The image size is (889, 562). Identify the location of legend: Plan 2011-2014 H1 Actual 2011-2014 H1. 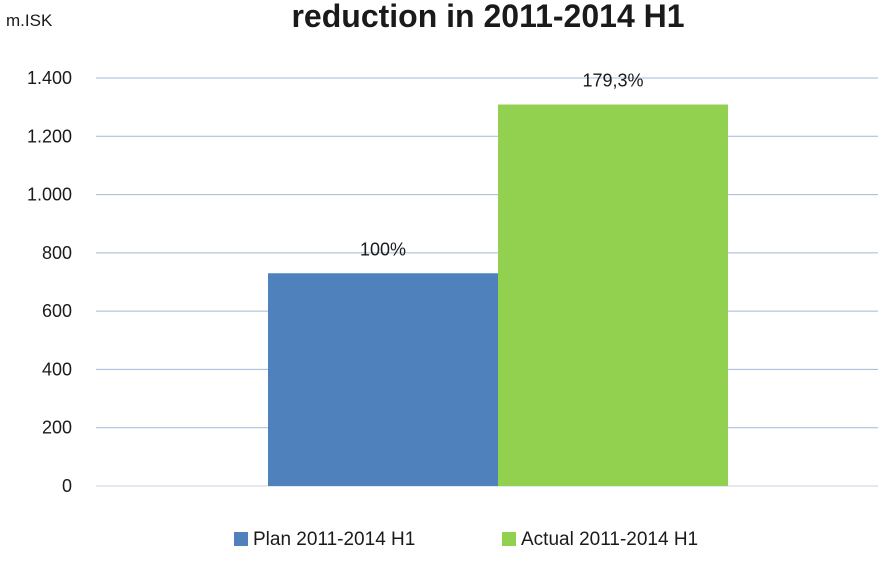
(466, 539).